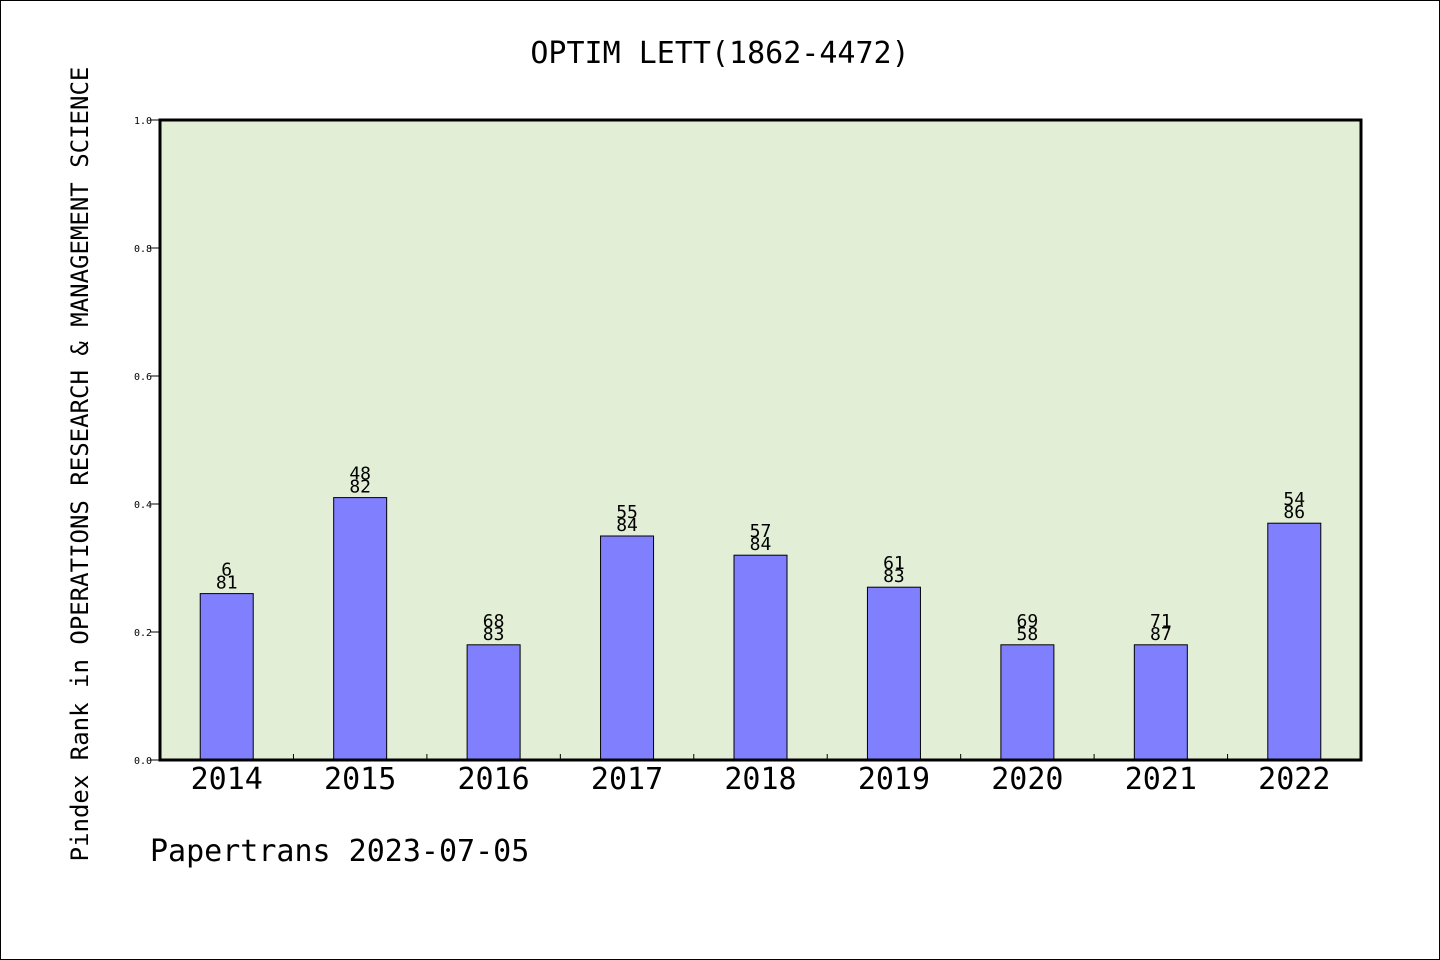  I want to click on bar-label-bottom-2020: 58, so click(1028, 634).